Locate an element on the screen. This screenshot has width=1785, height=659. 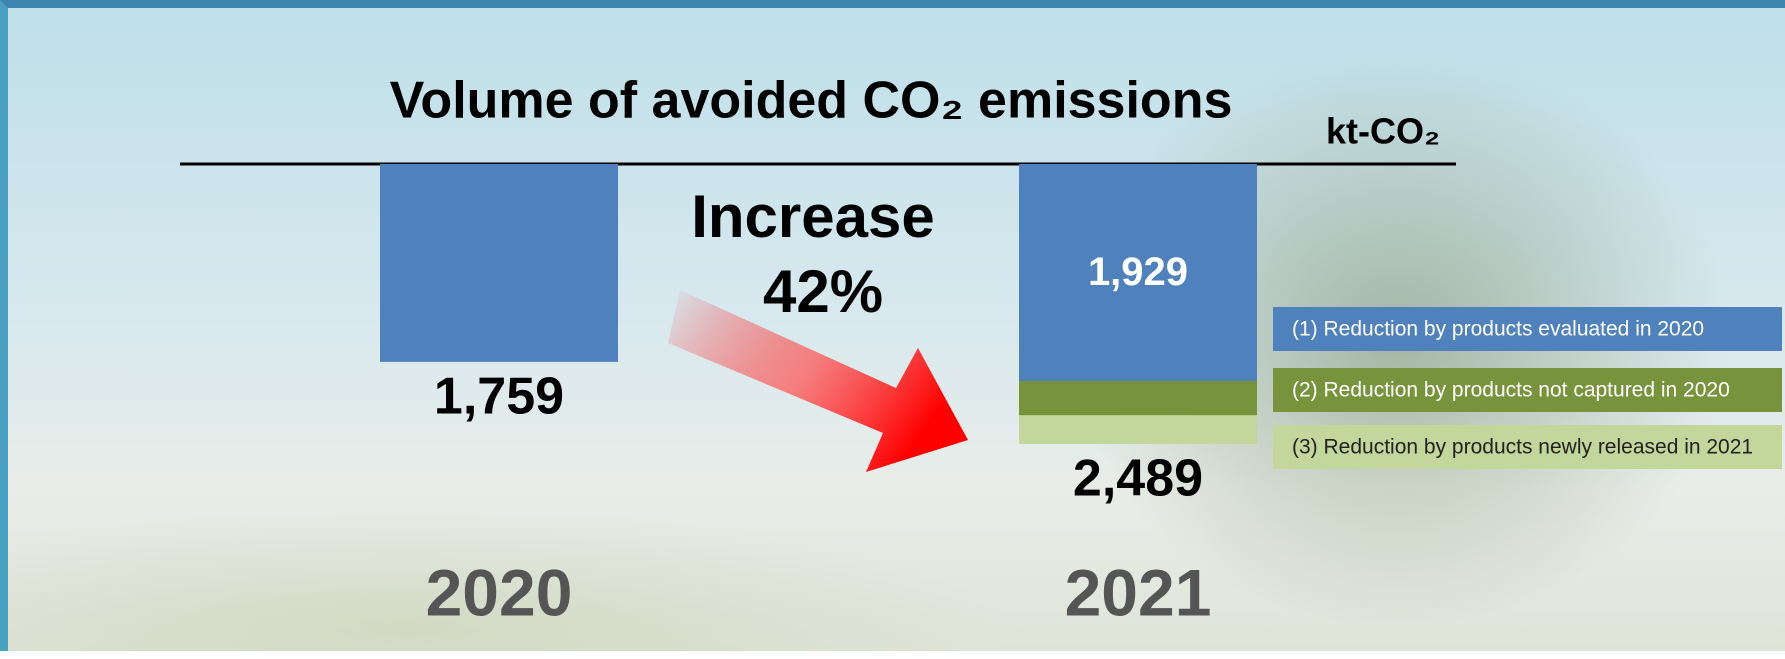
annotation: Increase is located at coordinates (813, 216).